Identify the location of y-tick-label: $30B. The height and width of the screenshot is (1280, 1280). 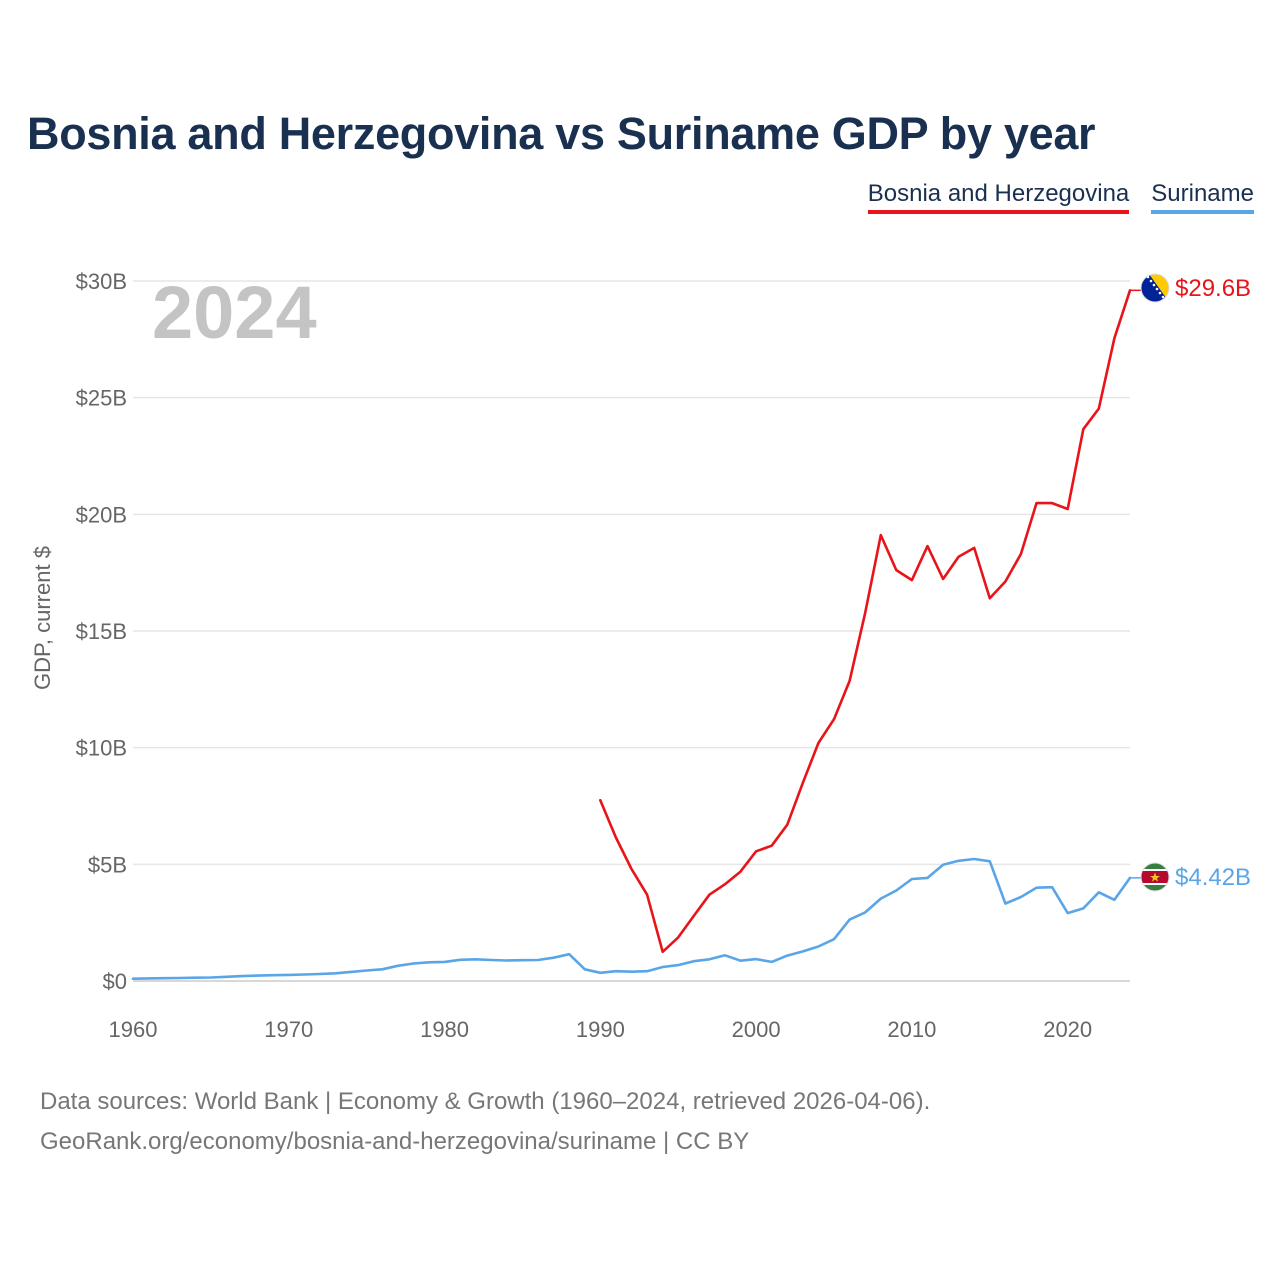
(101, 281).